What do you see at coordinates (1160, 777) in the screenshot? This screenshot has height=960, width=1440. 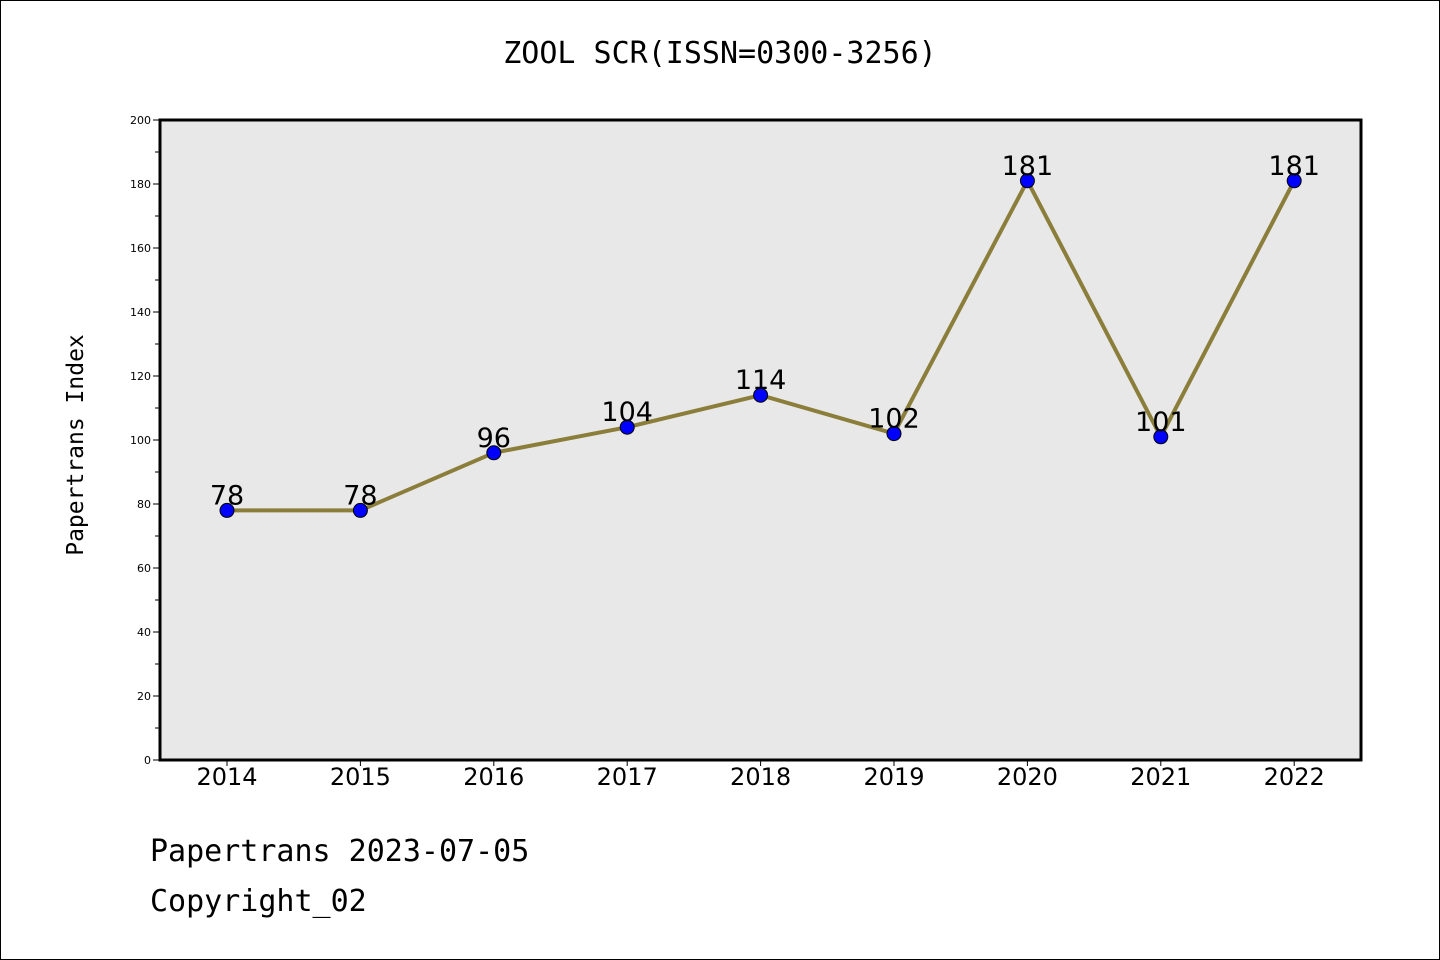 I see `x-tick-label: 2021` at bounding box center [1160, 777].